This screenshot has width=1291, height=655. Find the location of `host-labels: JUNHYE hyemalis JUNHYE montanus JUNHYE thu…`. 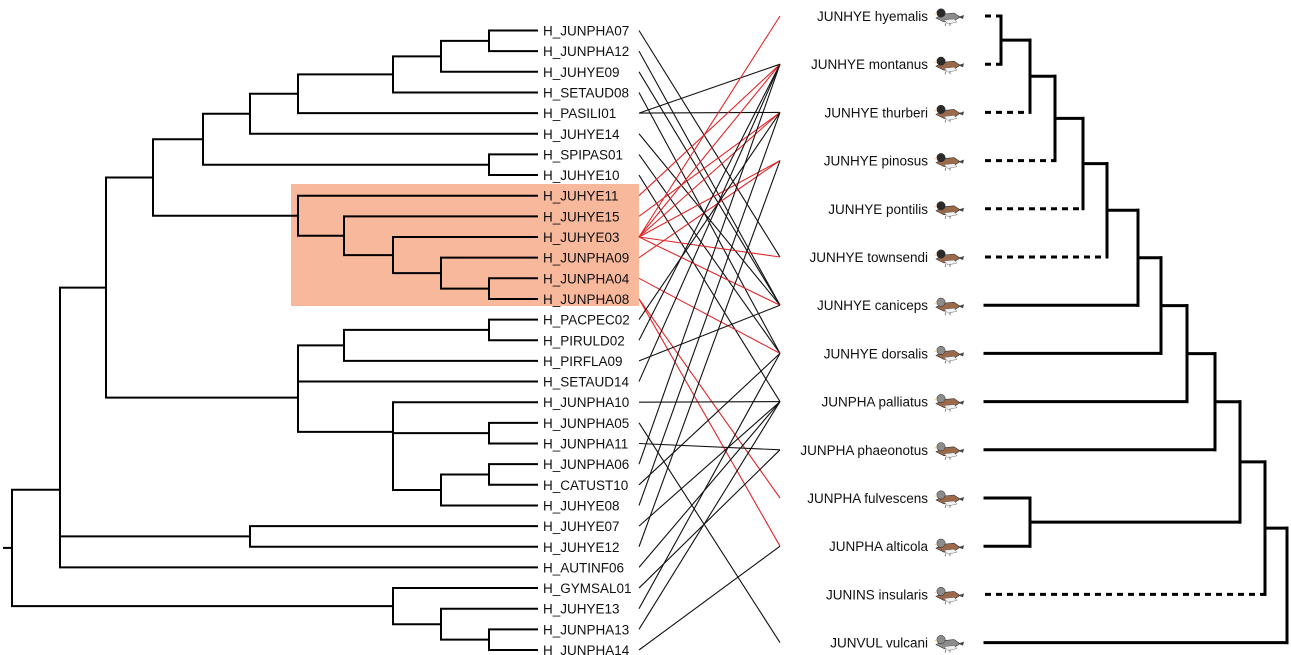

host-labels: JUNHYE hyemalis JUNHYE montanus JUNHYE thu… is located at coordinates (864, 330).